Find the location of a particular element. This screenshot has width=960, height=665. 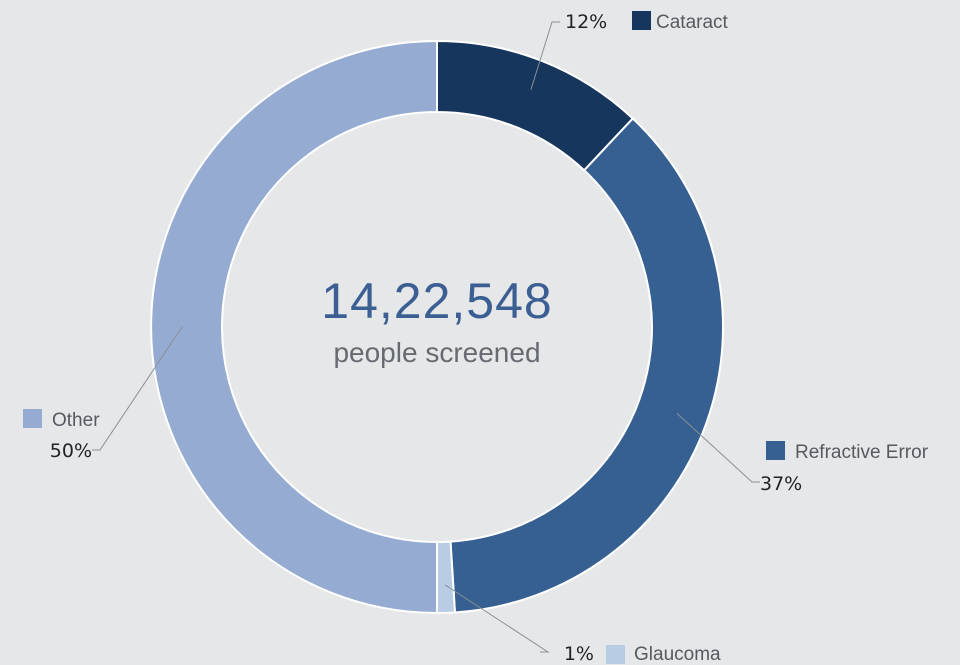

legend-swatch-refractive-error is located at coordinates (775, 450).